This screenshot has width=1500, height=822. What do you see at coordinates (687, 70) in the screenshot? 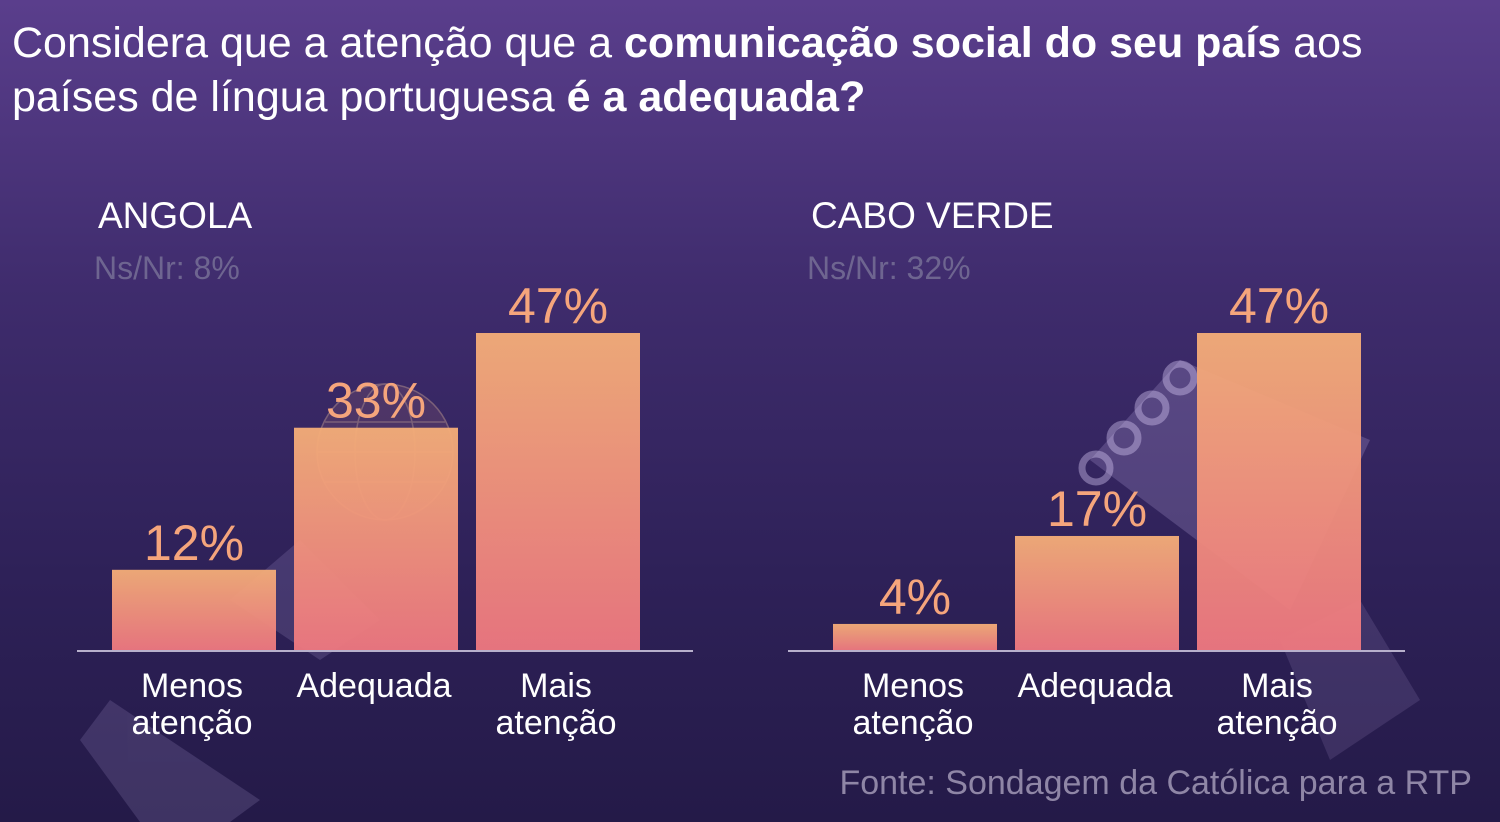
I see `title-part-2: aos países de língua portuguesa` at bounding box center [687, 70].